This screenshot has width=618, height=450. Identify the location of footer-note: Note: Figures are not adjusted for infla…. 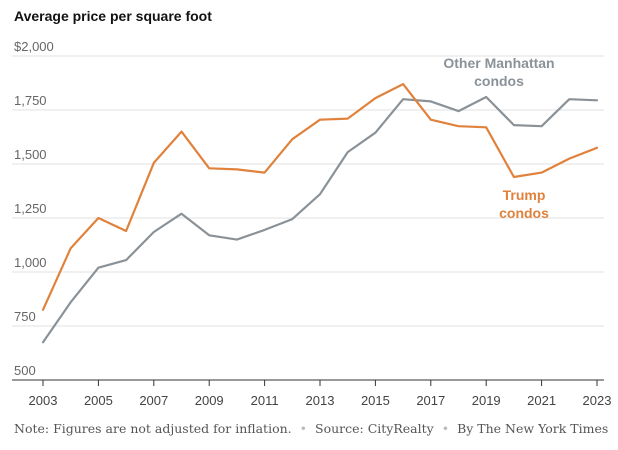
(153, 428).